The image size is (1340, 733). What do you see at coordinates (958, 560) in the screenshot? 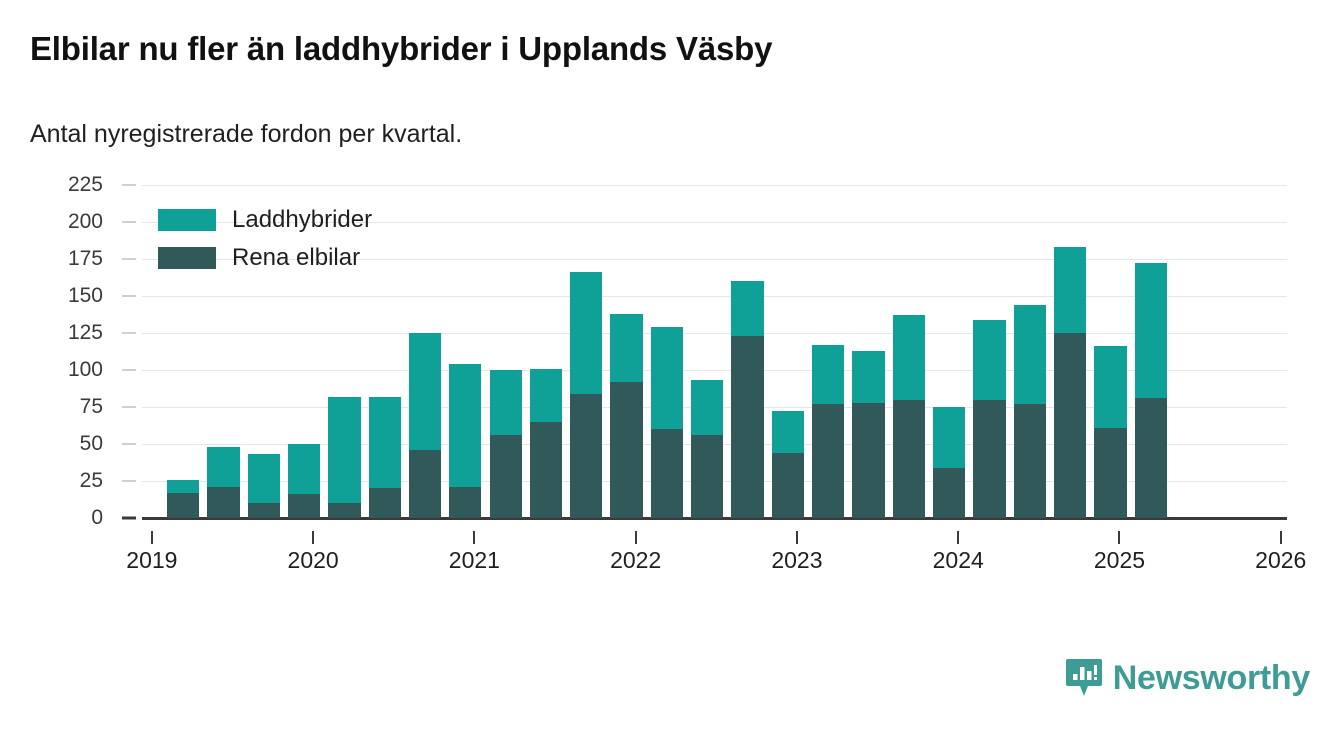
I see `x-axis-tick-label: 2024` at bounding box center [958, 560].